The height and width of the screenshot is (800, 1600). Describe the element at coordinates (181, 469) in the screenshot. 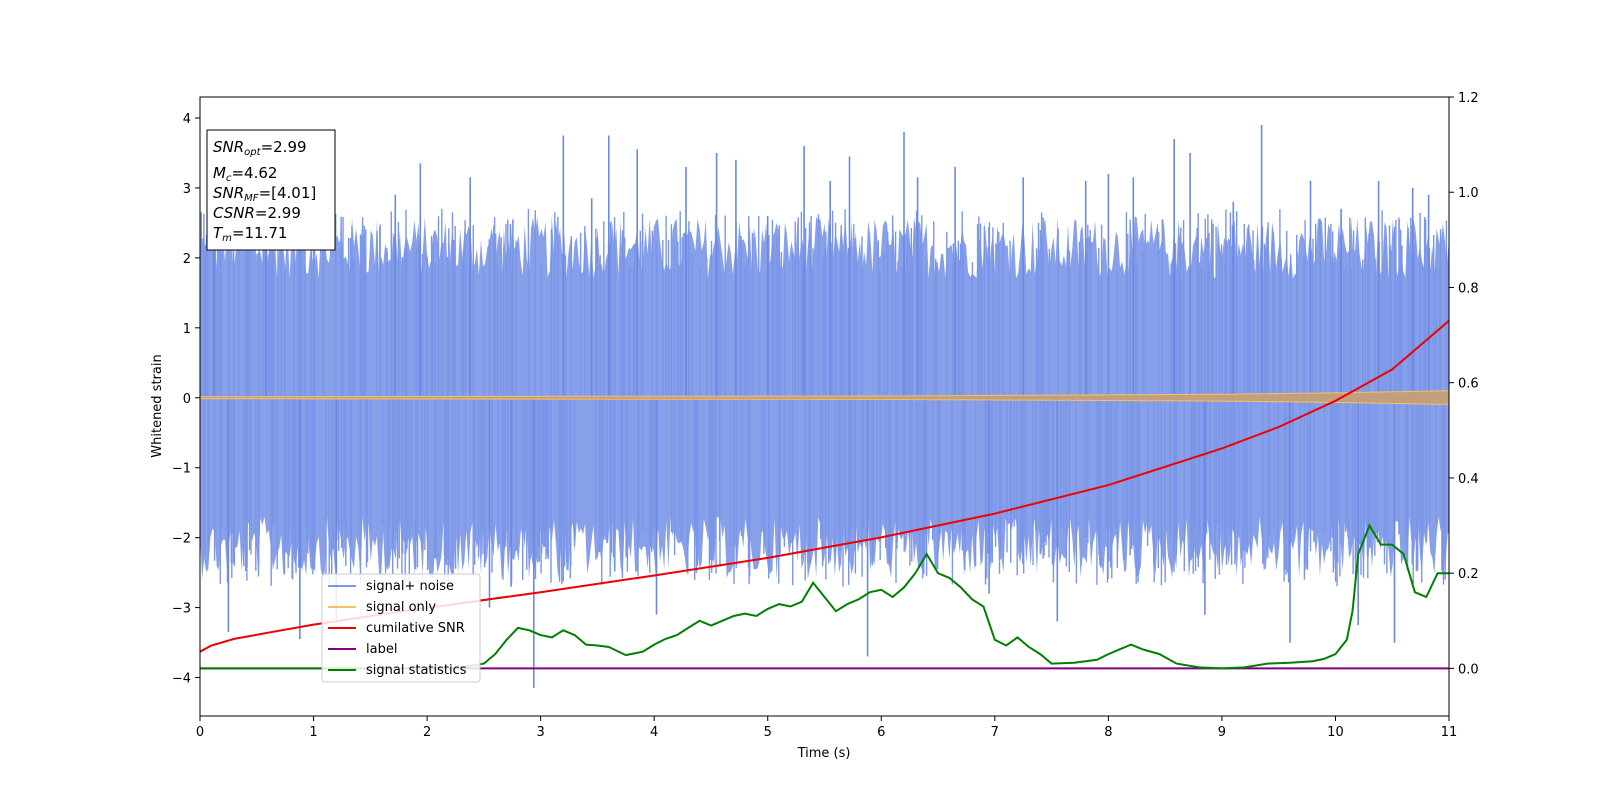

I see `y-tick-label: −1` at that location.